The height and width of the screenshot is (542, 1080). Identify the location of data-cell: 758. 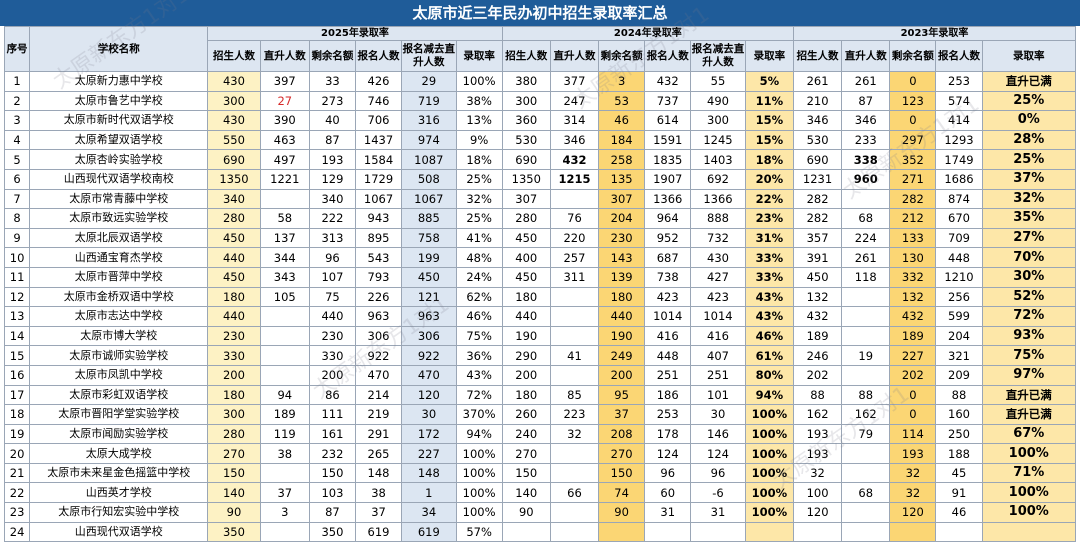
(429, 238).